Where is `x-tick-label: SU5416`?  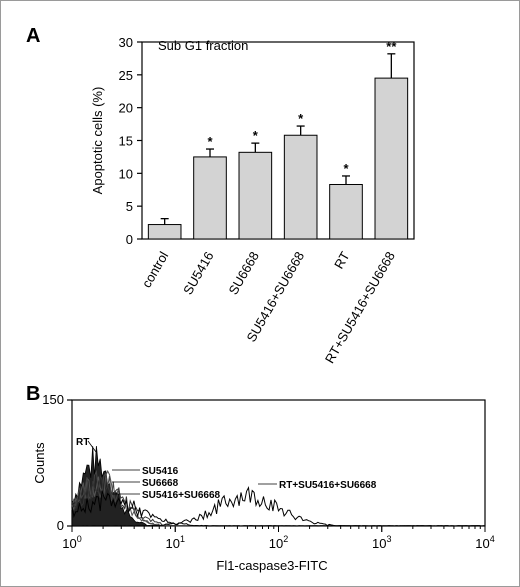 x-tick-label: SU5416 is located at coordinates (198, 273).